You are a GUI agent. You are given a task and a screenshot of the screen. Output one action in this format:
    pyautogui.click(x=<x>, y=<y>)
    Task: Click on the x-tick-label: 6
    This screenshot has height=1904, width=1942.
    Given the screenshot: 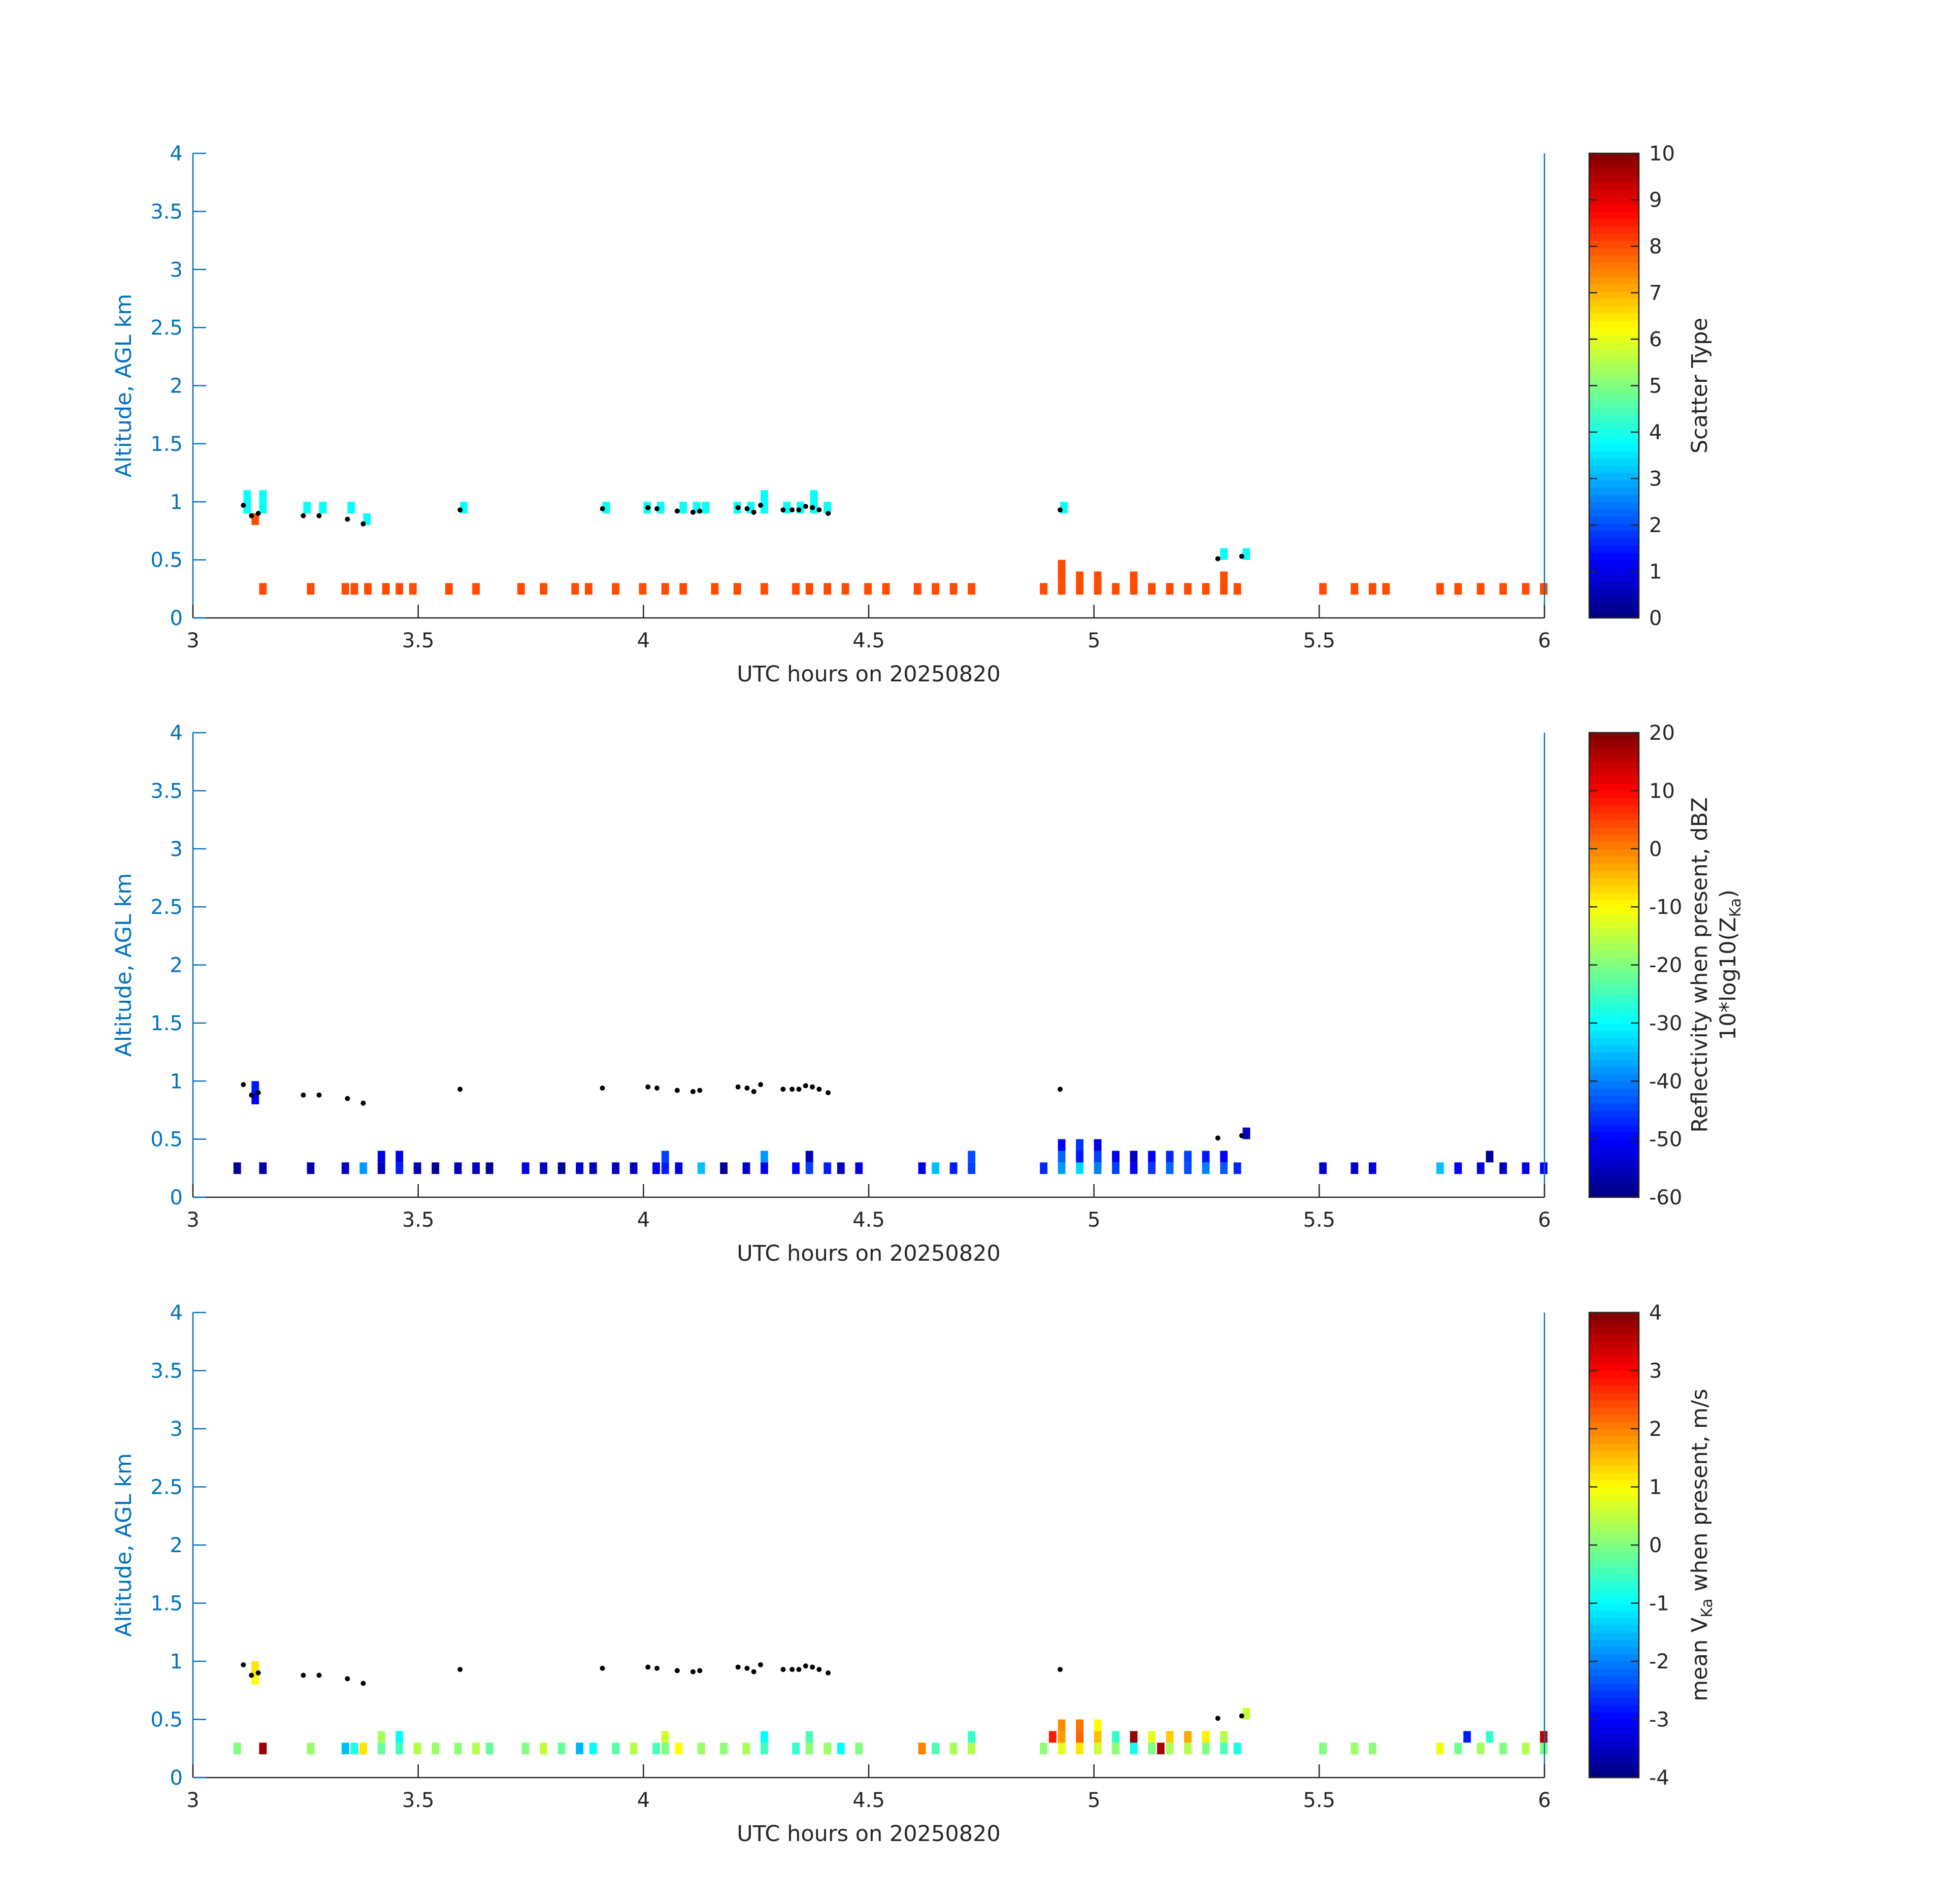 What is the action you would take?
    pyautogui.click(x=1544, y=1801)
    